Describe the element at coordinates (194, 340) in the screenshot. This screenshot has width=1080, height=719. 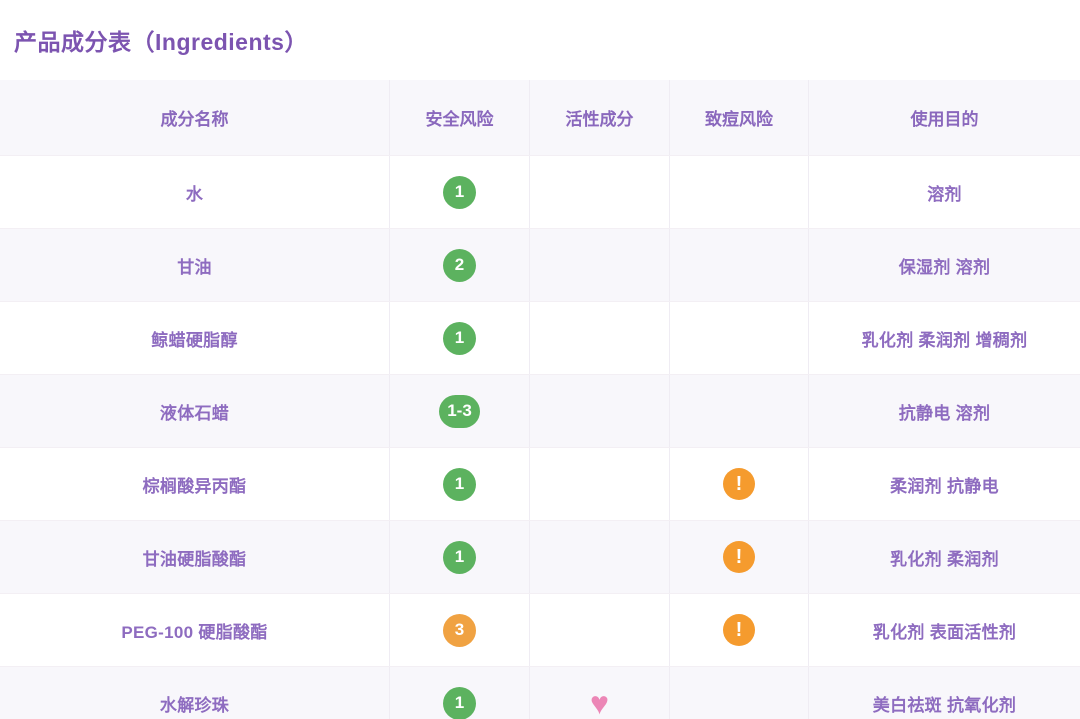
I see `cell-ingredient-name: 鲸蜡硬脂醇` at that location.